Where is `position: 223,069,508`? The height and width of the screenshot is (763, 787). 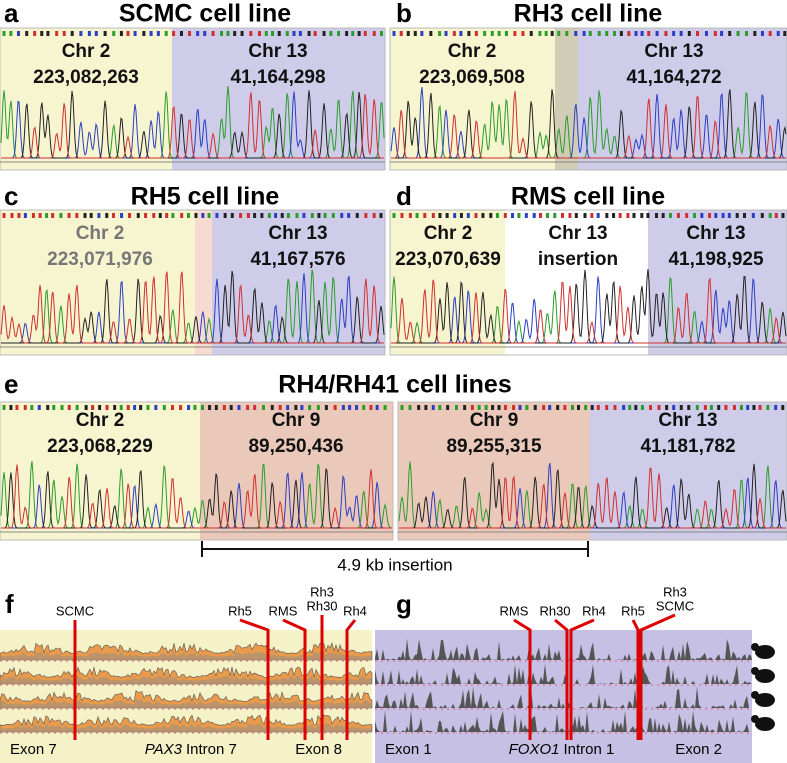
position: 223,069,508 is located at coordinates (472, 77).